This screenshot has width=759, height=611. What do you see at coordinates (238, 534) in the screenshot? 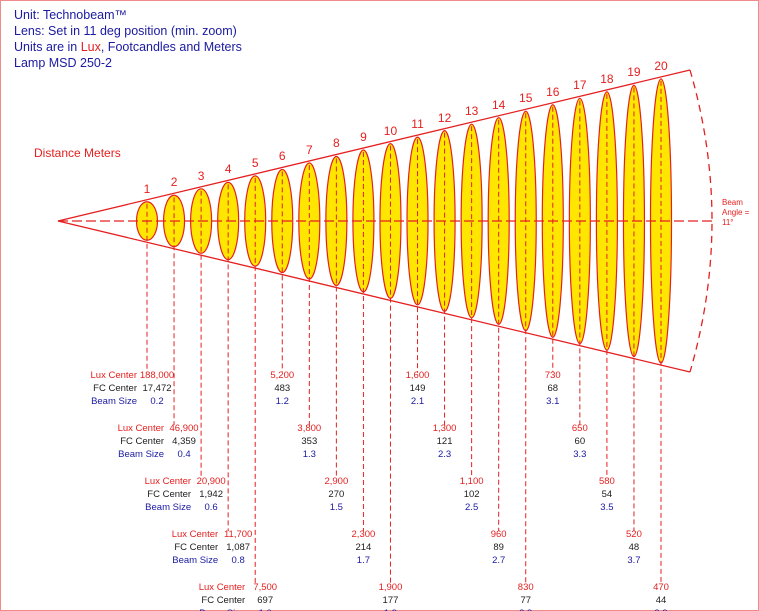
I see `lux-value: 11,700` at bounding box center [238, 534].